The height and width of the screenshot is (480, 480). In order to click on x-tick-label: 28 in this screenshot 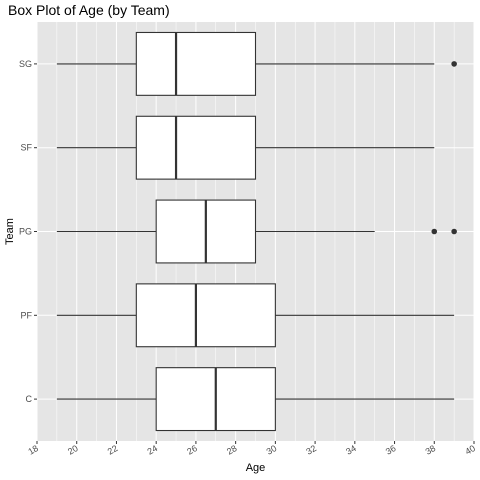, I will do `click(232, 450)`.